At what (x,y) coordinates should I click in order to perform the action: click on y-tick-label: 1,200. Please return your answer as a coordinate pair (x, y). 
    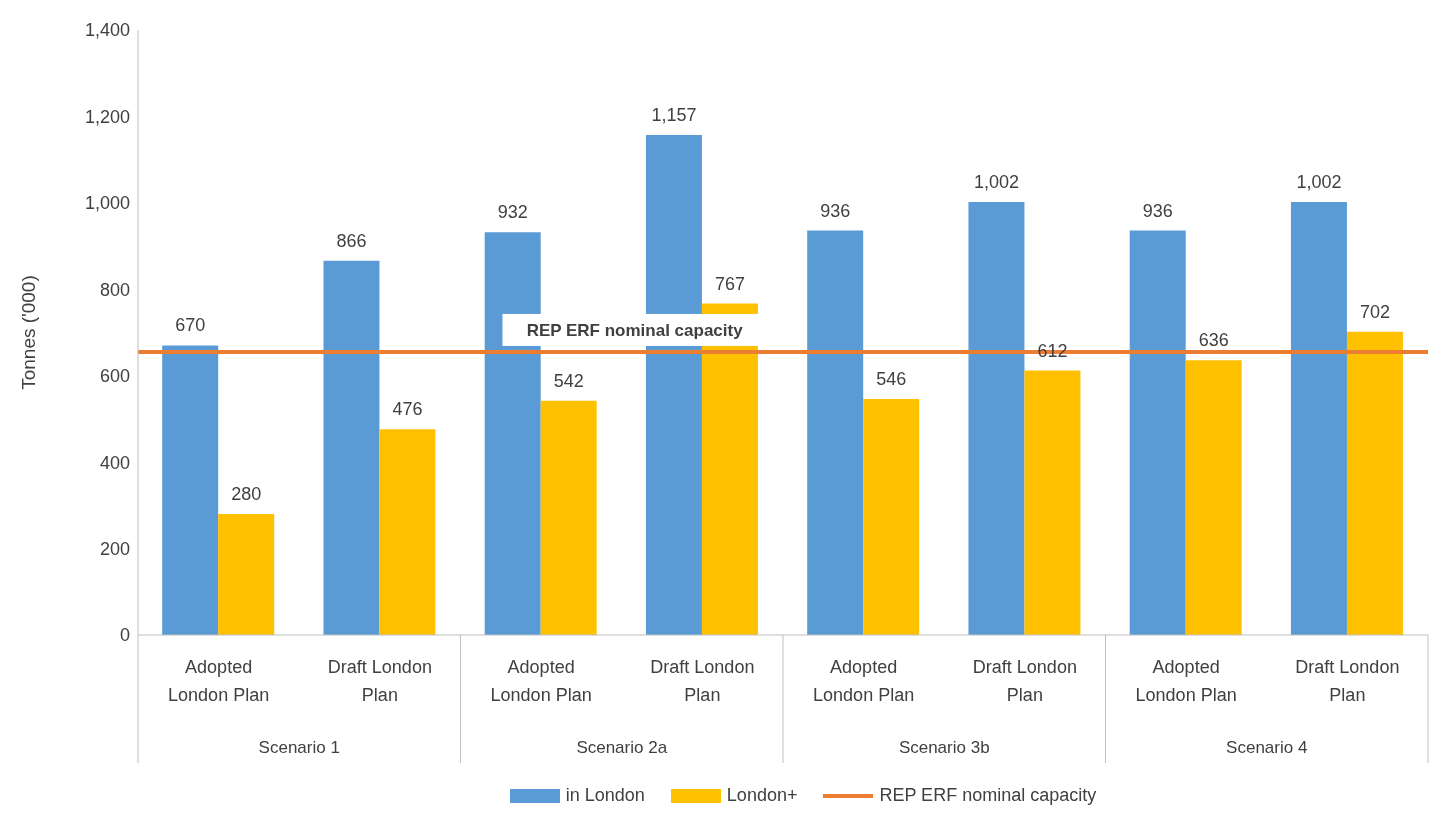
    Looking at the image, I should click on (107, 116).